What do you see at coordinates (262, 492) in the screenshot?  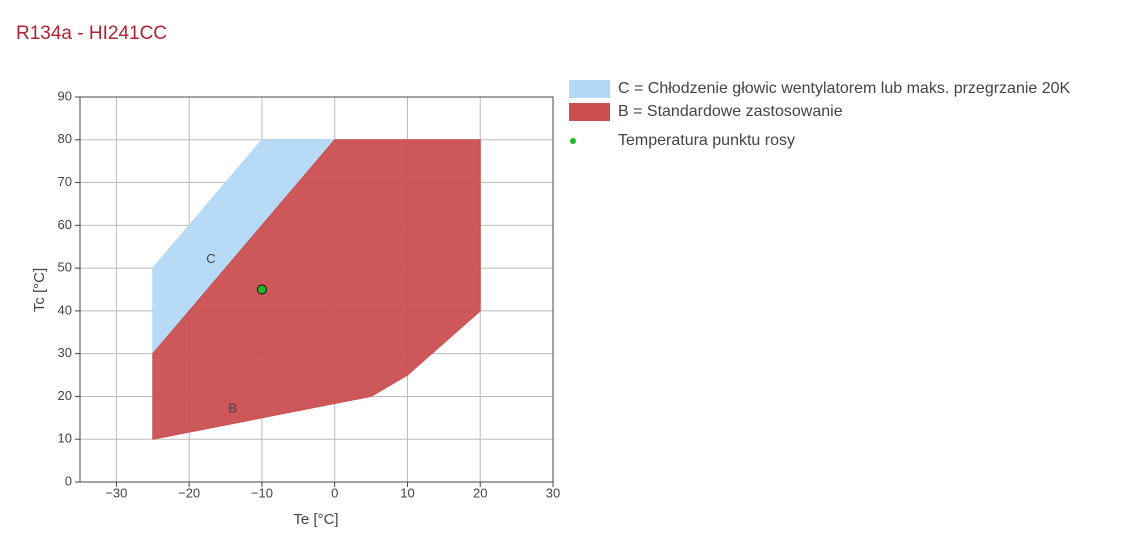 I see `x-tick-label: −10` at bounding box center [262, 492].